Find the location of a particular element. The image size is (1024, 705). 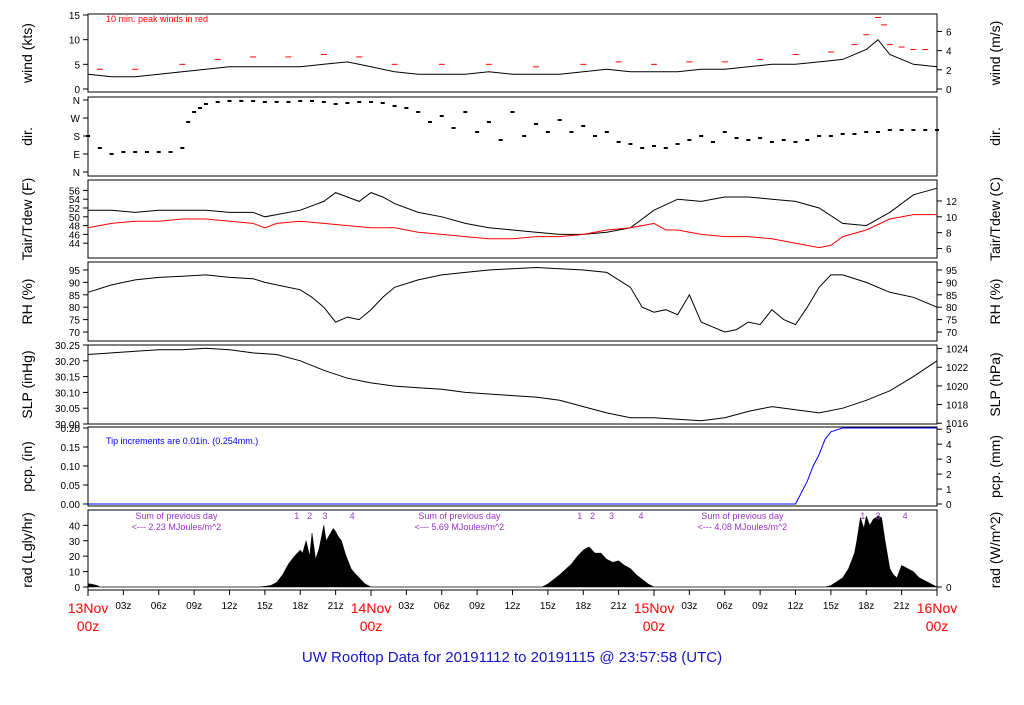

rh-y2tick-label: 70 is located at coordinates (952, 333).